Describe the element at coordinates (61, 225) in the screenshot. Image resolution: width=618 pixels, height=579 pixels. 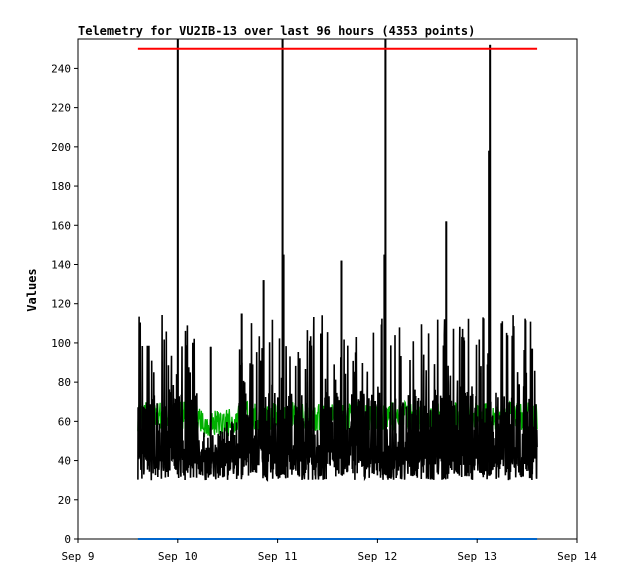
I see `y-tick-label: 160` at that location.